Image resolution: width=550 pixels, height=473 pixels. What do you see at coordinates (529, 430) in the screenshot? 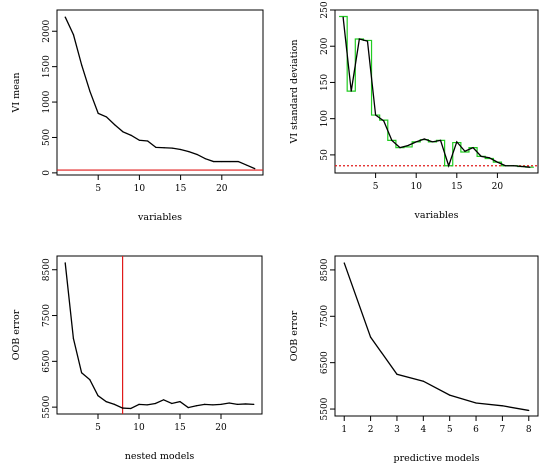
I see `x-tick-label: 8` at bounding box center [529, 430].